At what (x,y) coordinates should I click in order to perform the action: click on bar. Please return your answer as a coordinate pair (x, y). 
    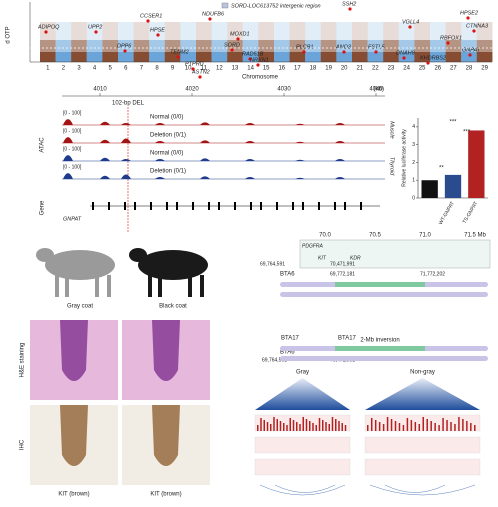
    Looking at the image, I should click on (453, 186).